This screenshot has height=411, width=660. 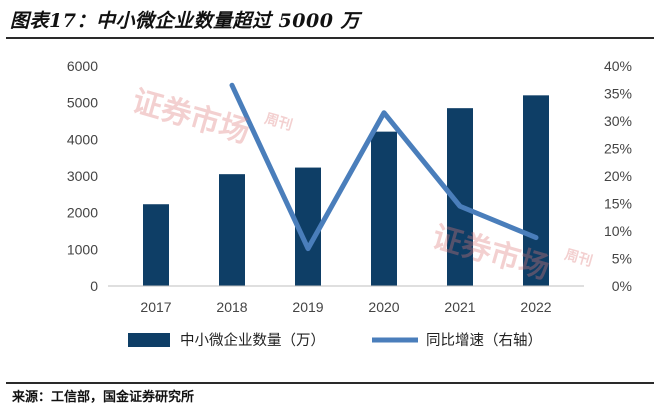 What do you see at coordinates (535, 307) in the screenshot?
I see `x-tick-label: 2022` at bounding box center [535, 307].